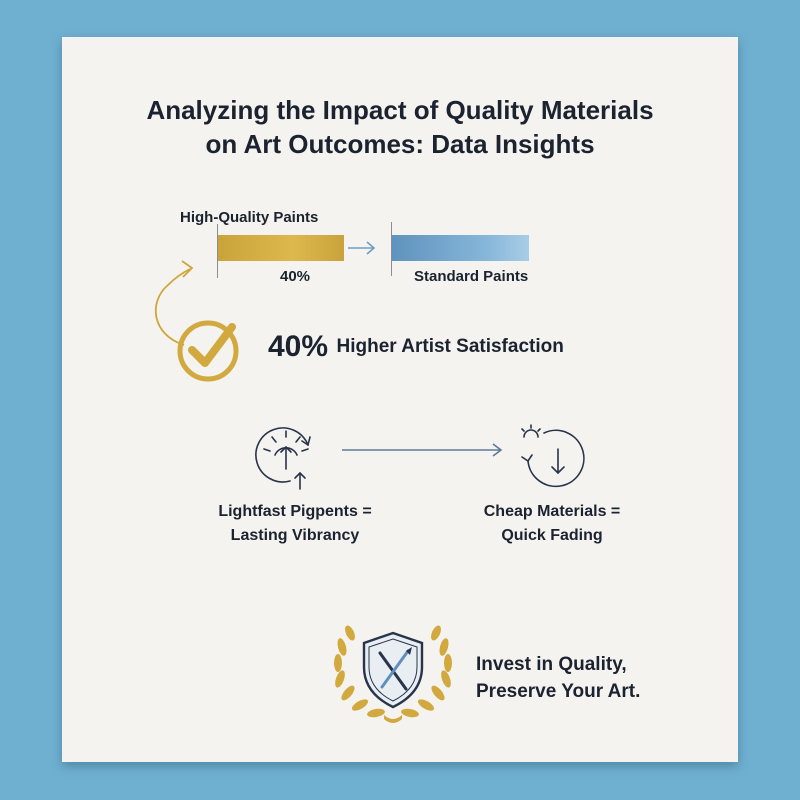 This screenshot has height=800, width=800. I want to click on comparison-arrow-icon, so click(362, 248).